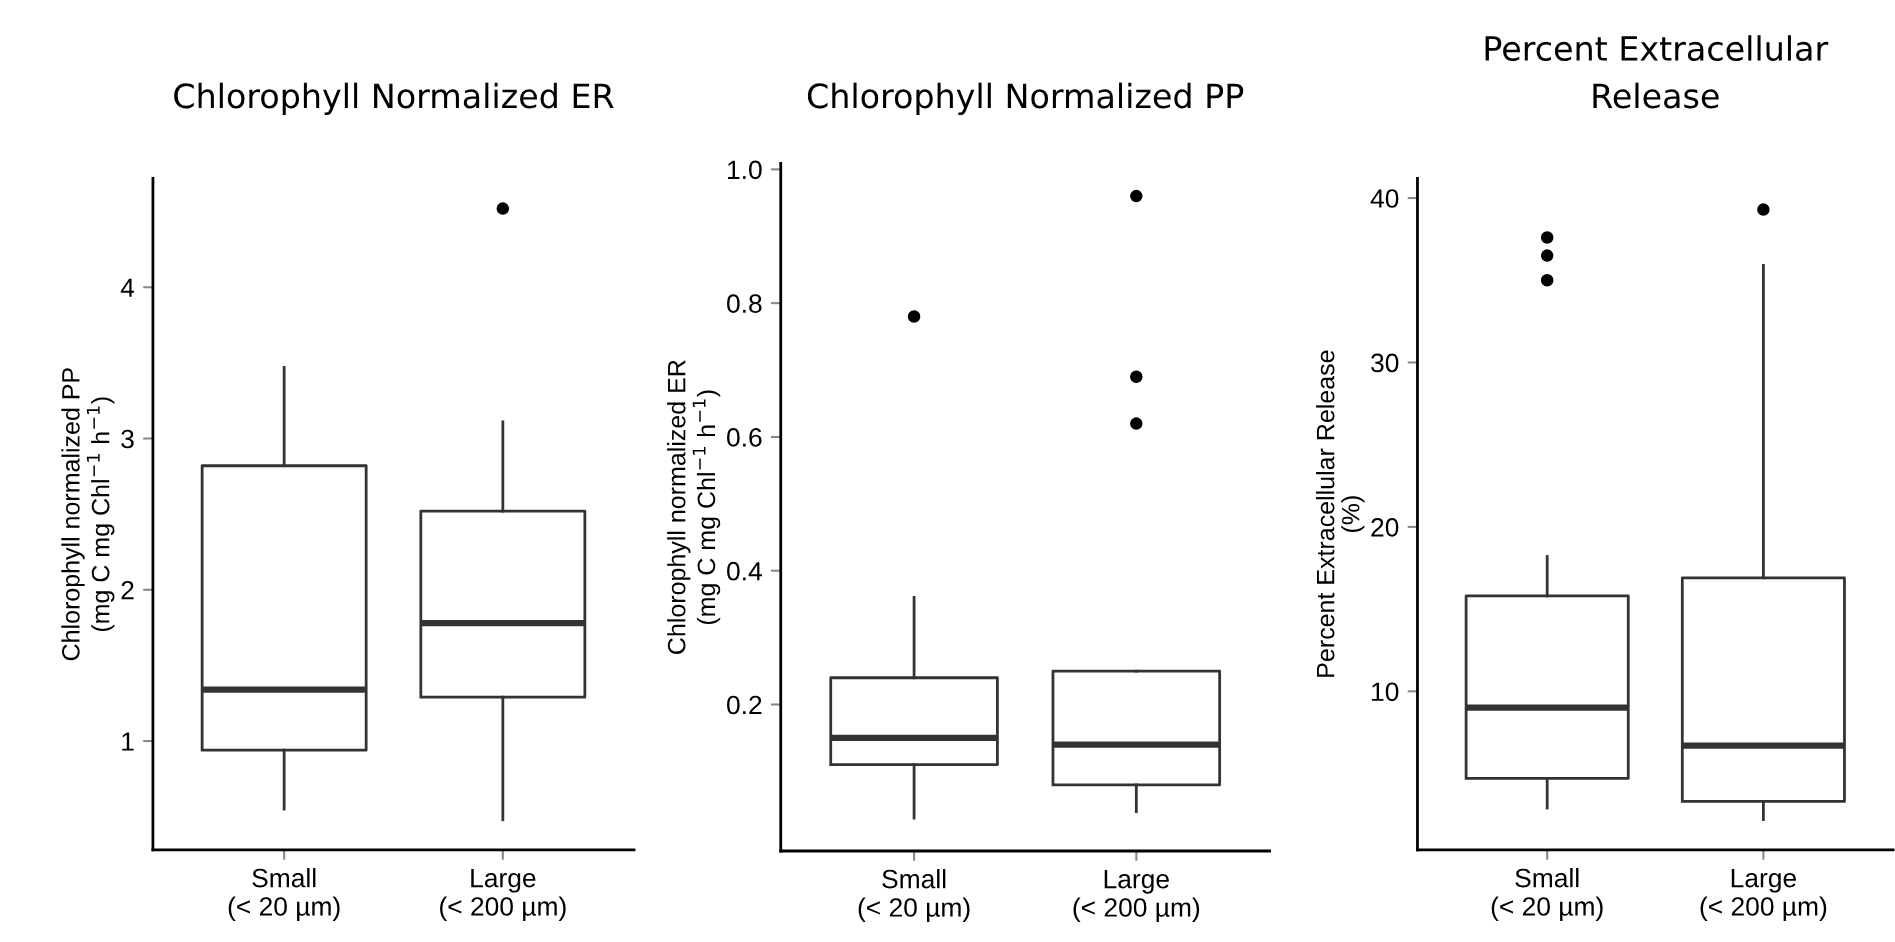 The image size is (1895, 942). I want to click on y-tick-label: 4, so click(127, 287).